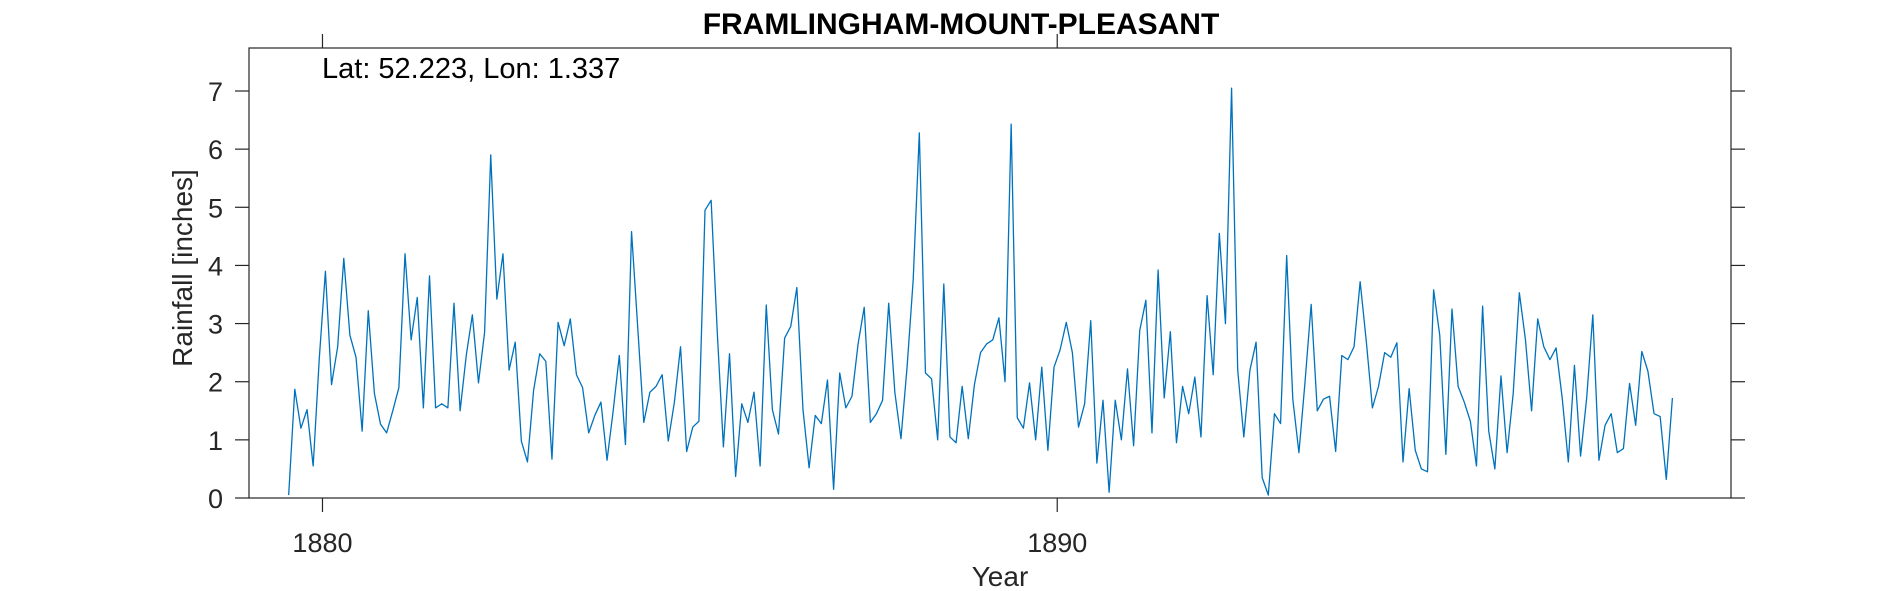 This screenshot has height=591, width=1890. What do you see at coordinates (322, 543) in the screenshot?
I see `x-tick-label: 1880` at bounding box center [322, 543].